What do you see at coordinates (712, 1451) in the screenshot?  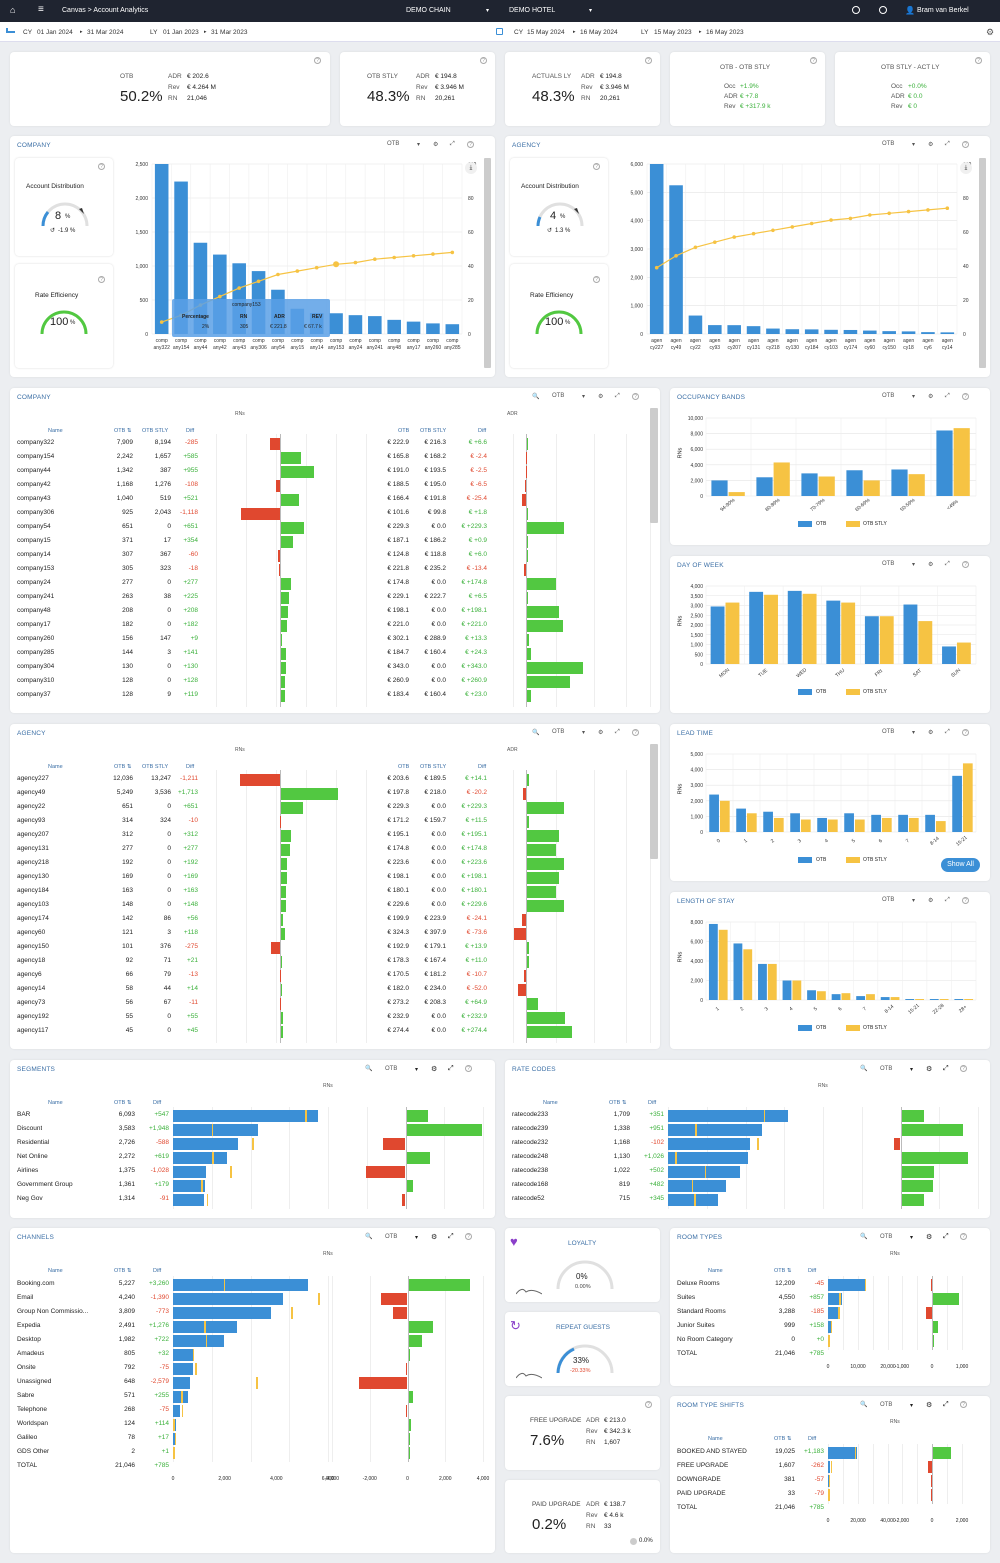 I see `table-row-name: BOOKED AND STAYED` at bounding box center [712, 1451].